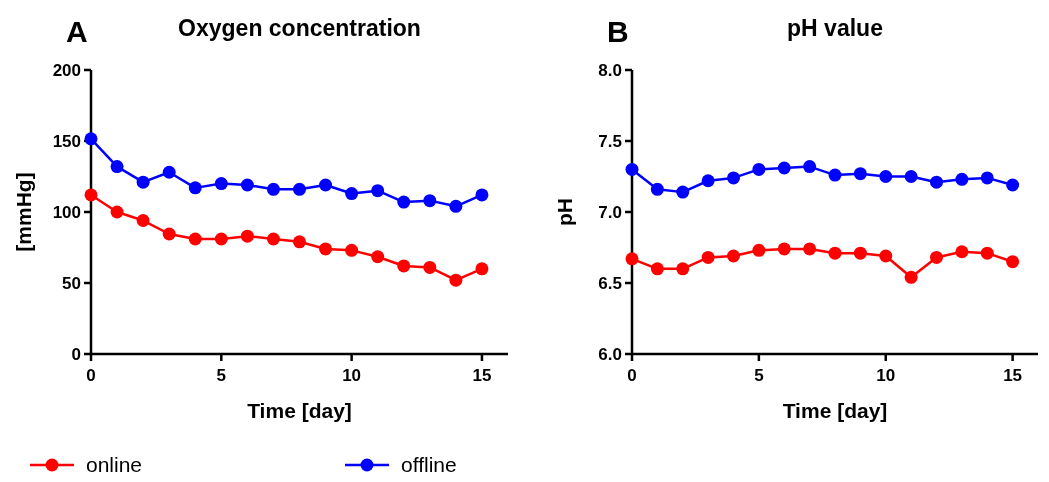  I want to click on y-tick-label: 7.5, so click(610, 141).